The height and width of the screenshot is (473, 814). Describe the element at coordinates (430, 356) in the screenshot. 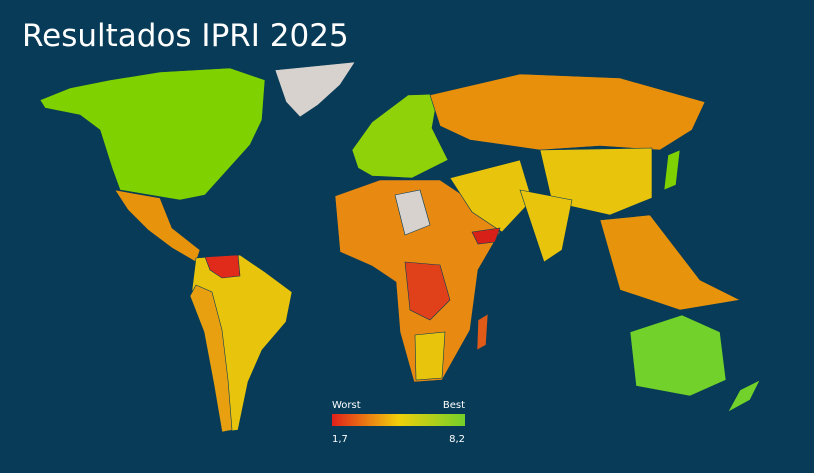

I see `southern-africa` at that location.